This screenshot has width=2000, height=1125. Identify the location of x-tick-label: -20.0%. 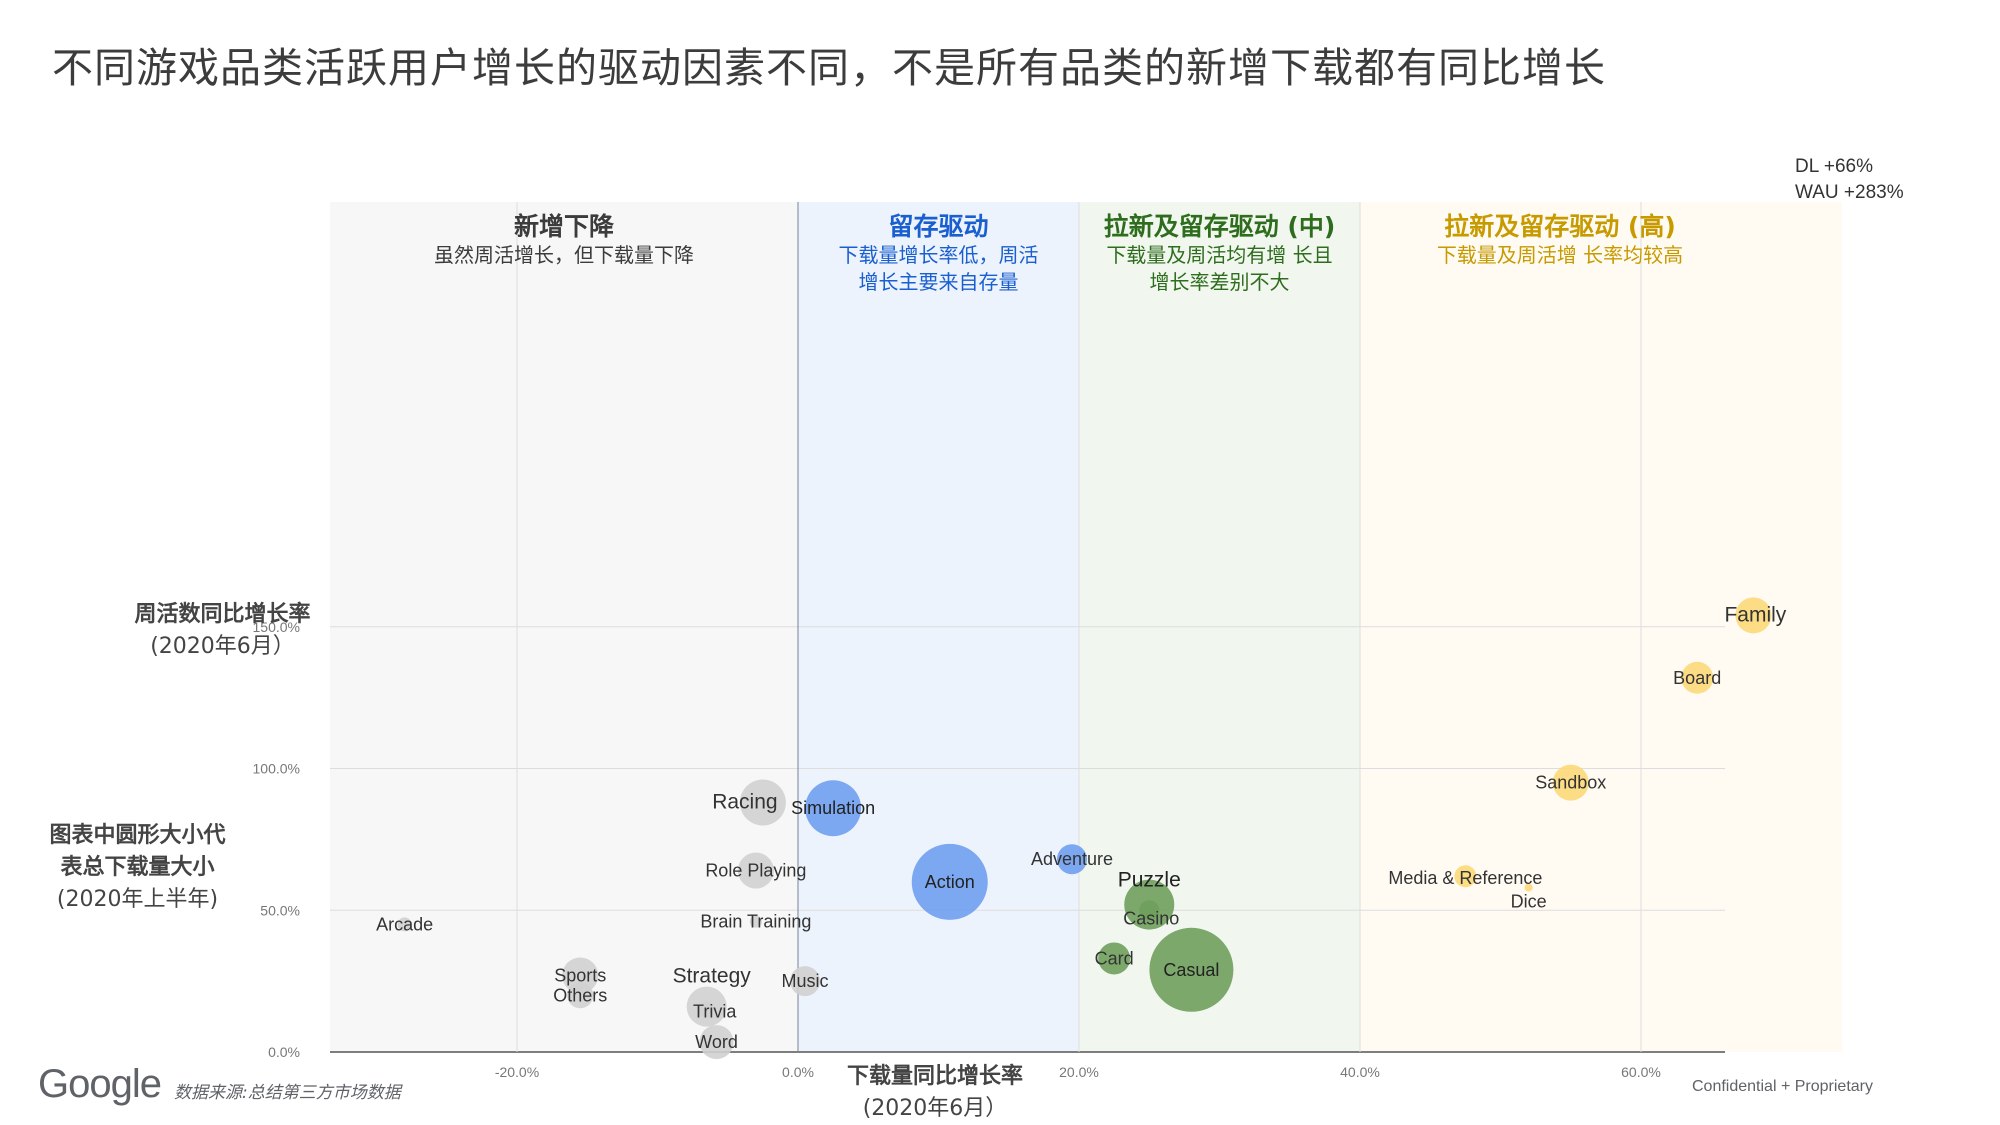
(517, 1072).